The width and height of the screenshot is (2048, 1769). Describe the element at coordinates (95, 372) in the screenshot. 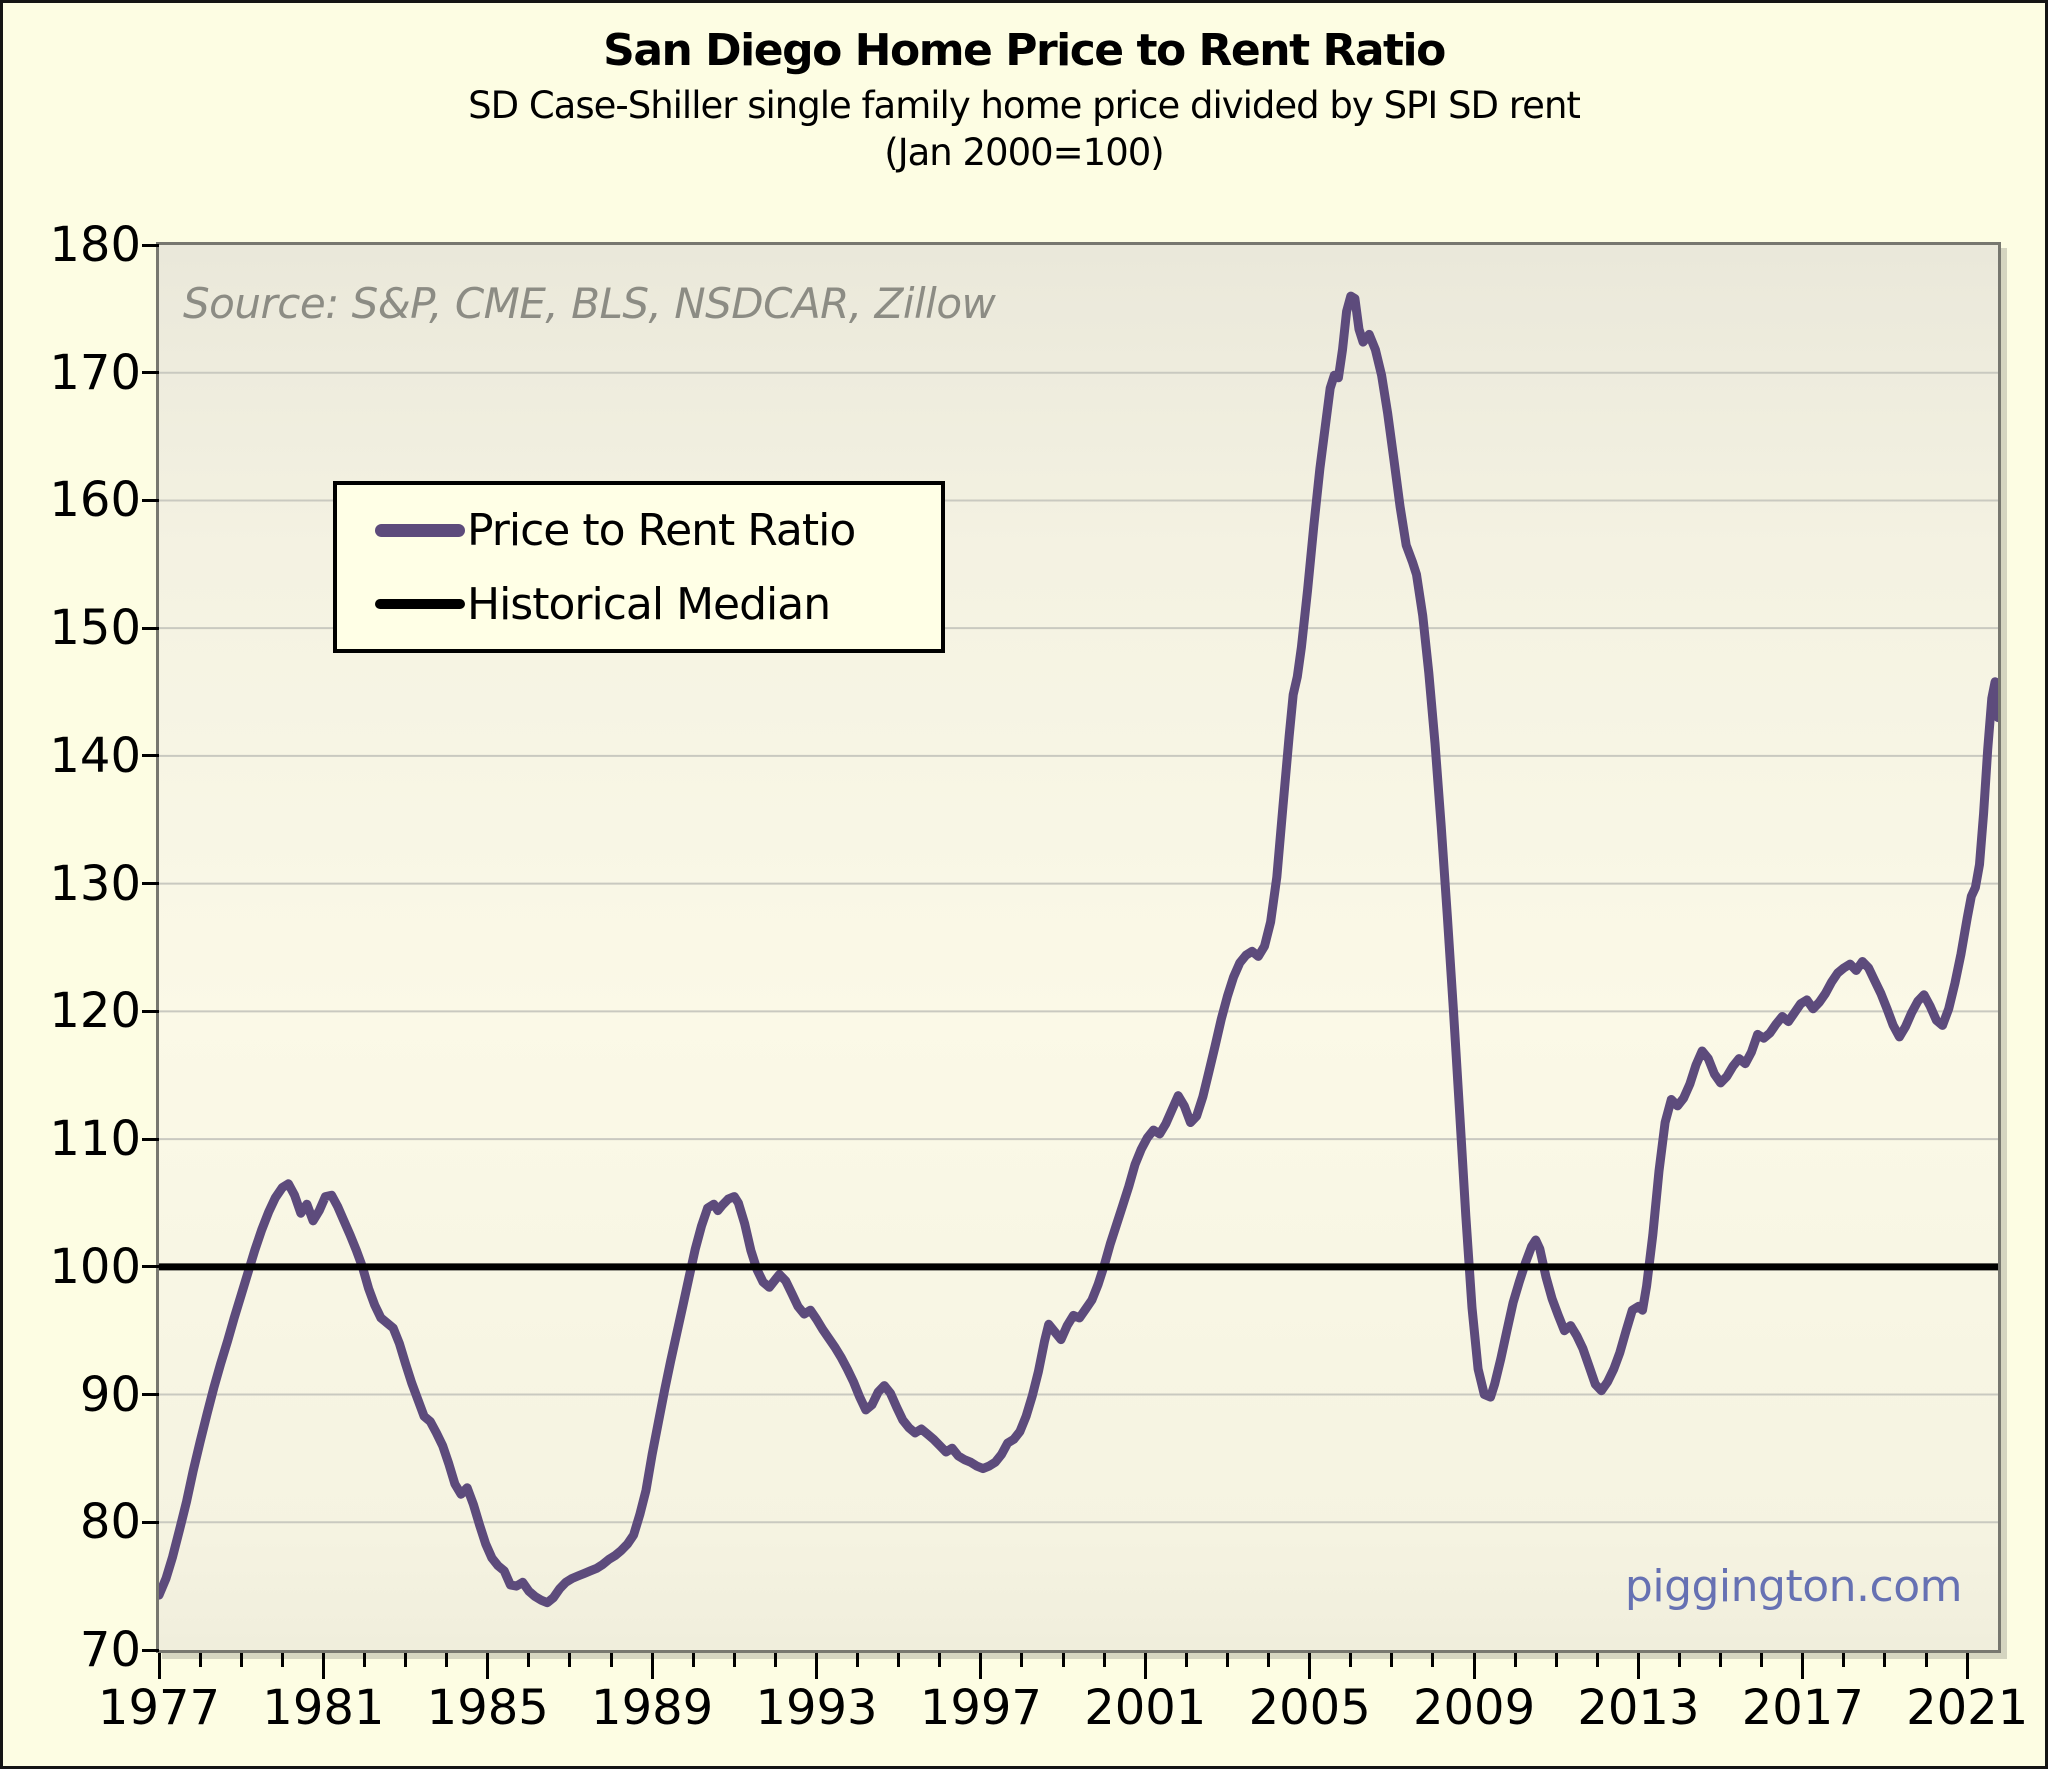

I see `y-tick-label: 170` at that location.